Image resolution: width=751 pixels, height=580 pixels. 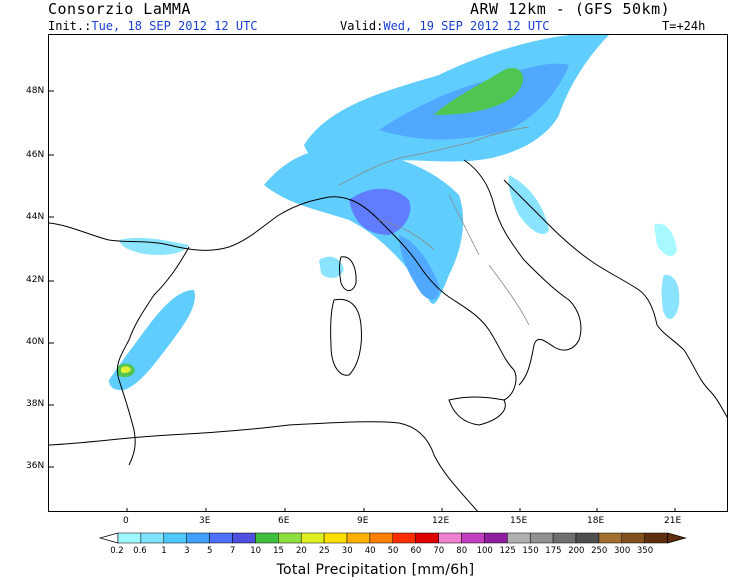 What do you see at coordinates (187, 551) in the screenshot?
I see `legend-threshold-label: 3` at bounding box center [187, 551].